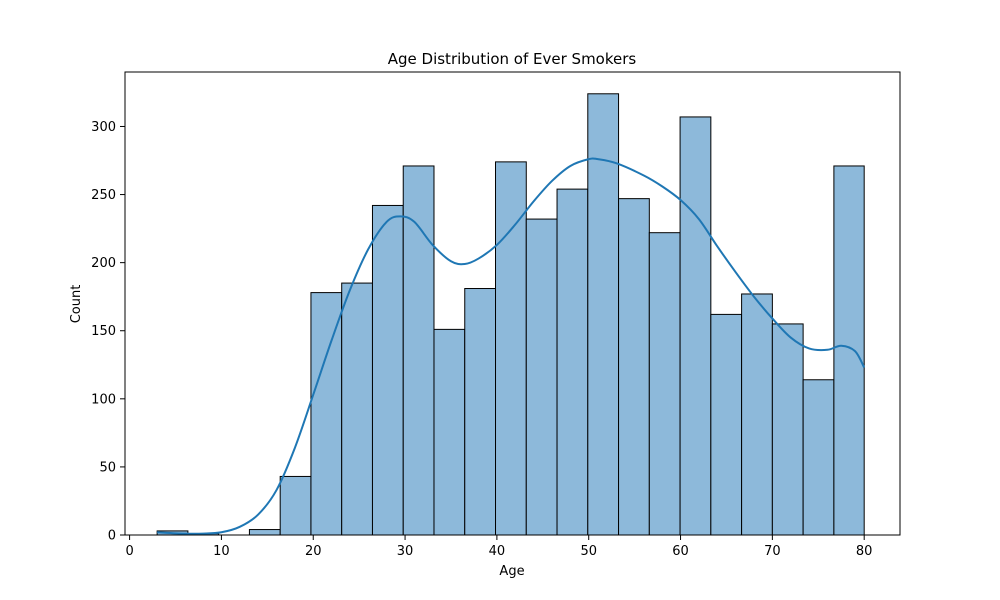 This screenshot has height=600, width=1000. What do you see at coordinates (313, 551) in the screenshot?
I see `x-tick-label: 20` at bounding box center [313, 551].